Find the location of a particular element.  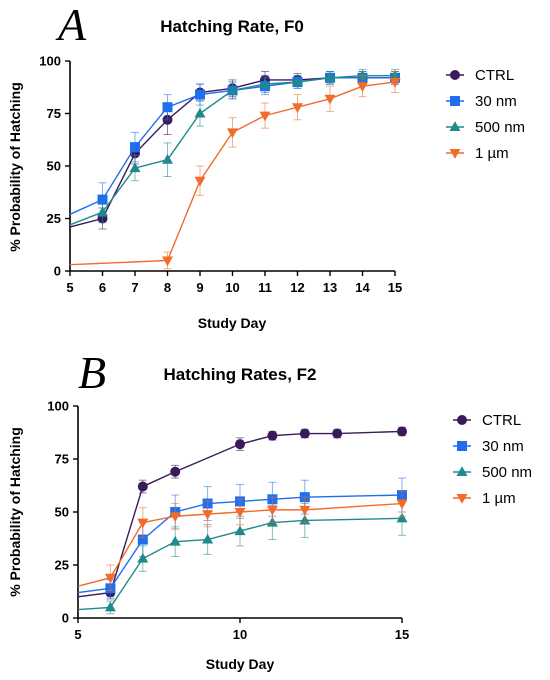

x-axis-title-b: Study Day is located at coordinates (240, 664).